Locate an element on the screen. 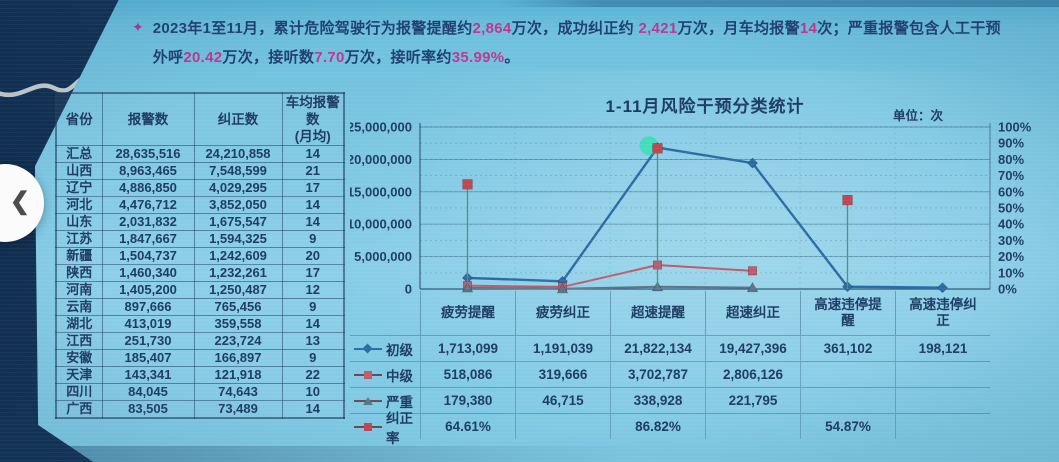 This screenshot has width=1059, height=462. province-cell: 166,897 is located at coordinates (238, 358).